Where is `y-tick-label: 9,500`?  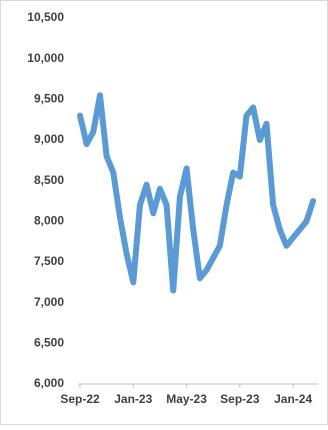
y-tick-label: 9,500 is located at coordinates (49, 99).